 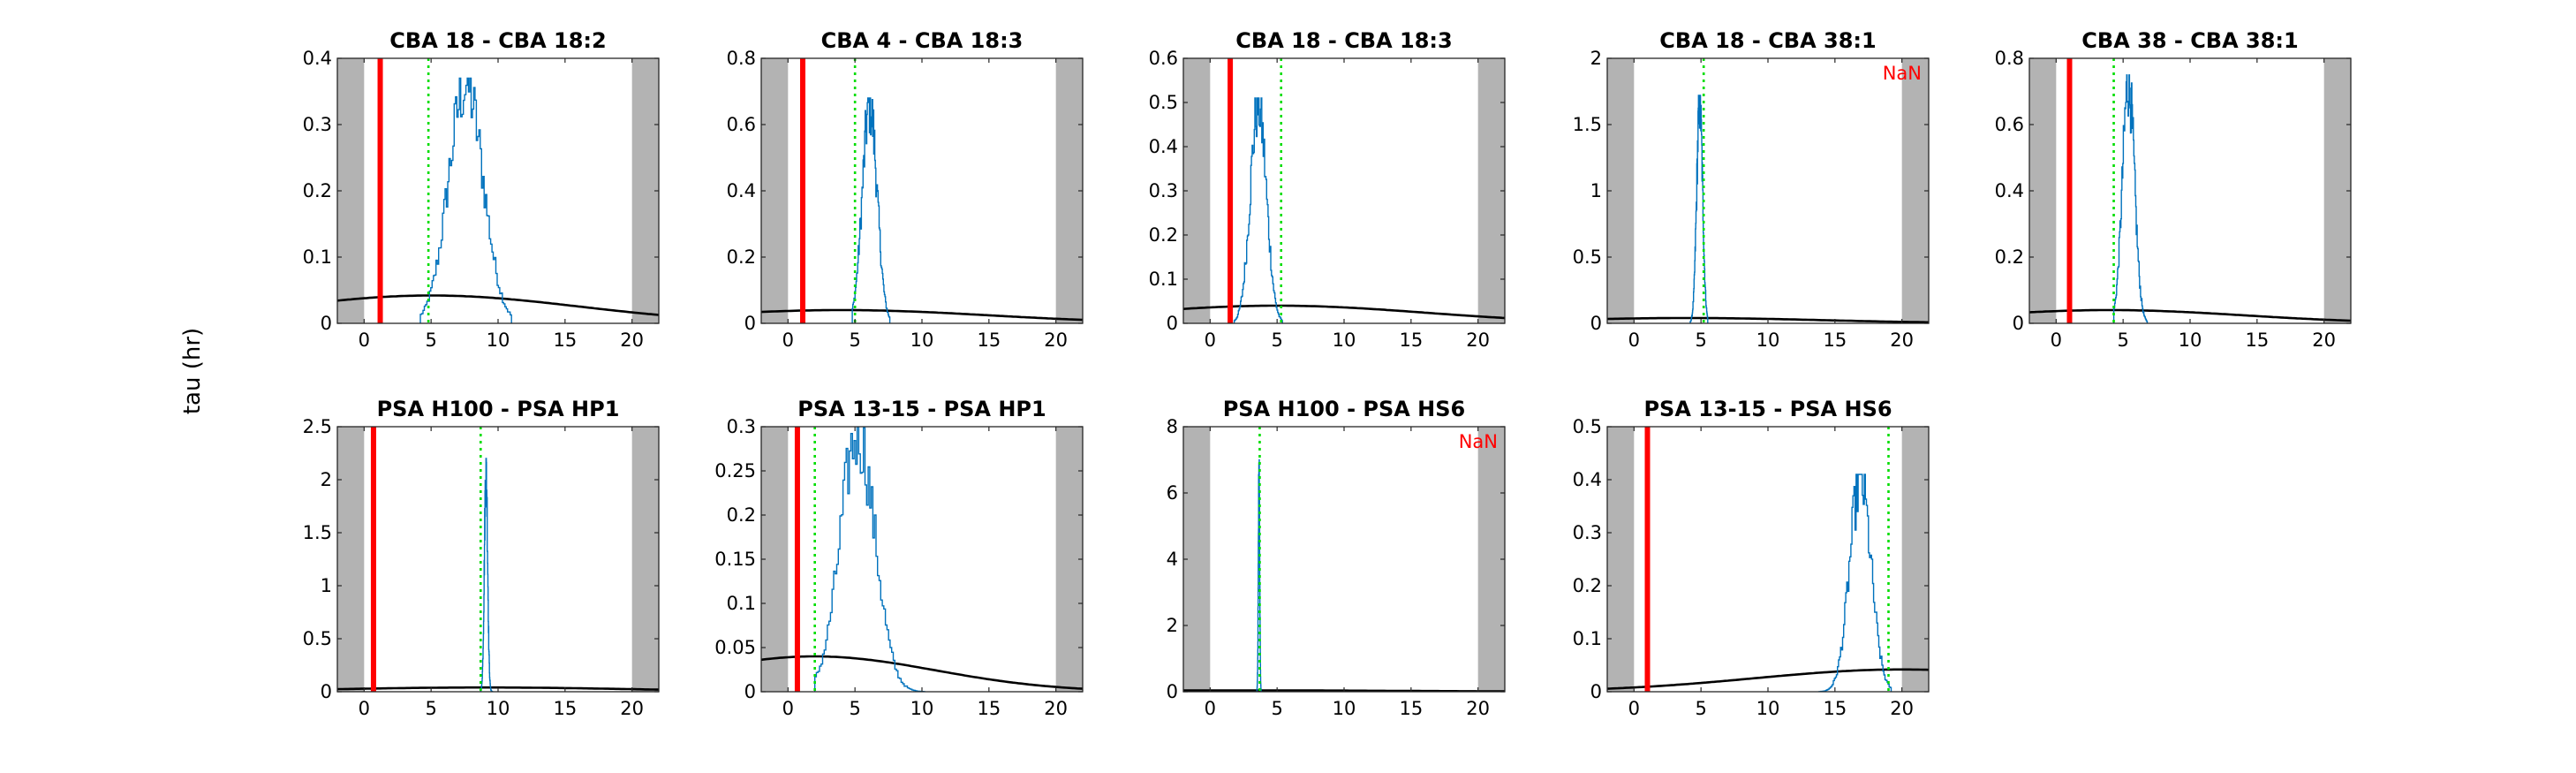 I want to click on y-tick-label: 0.3, so click(x=1587, y=532).